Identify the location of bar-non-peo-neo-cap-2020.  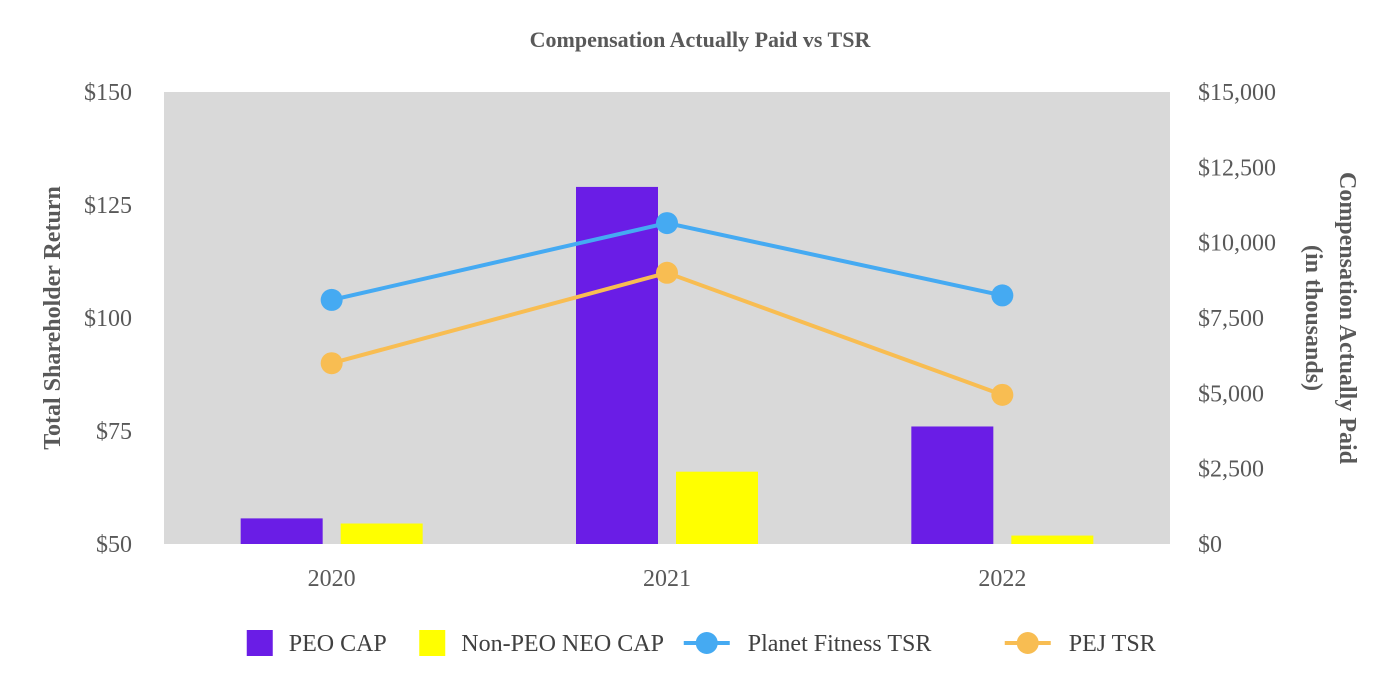
(381, 533).